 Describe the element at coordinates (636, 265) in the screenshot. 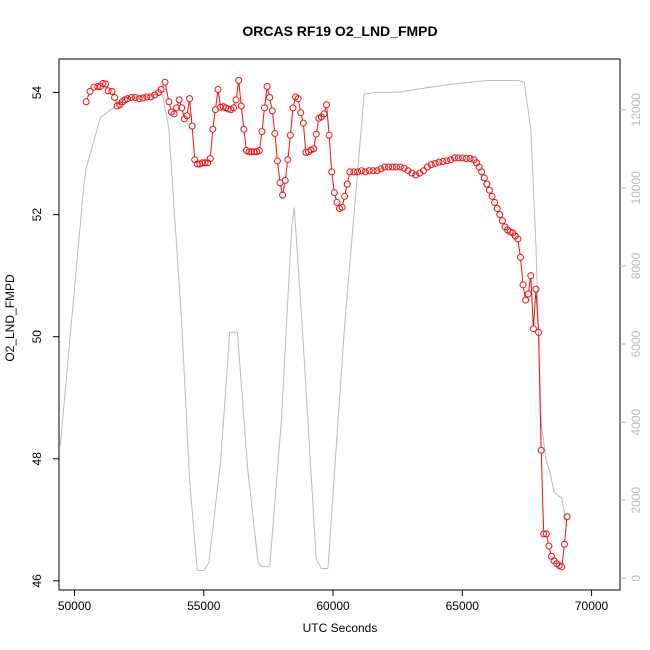

I see `y2-tick-label: 8000` at that location.